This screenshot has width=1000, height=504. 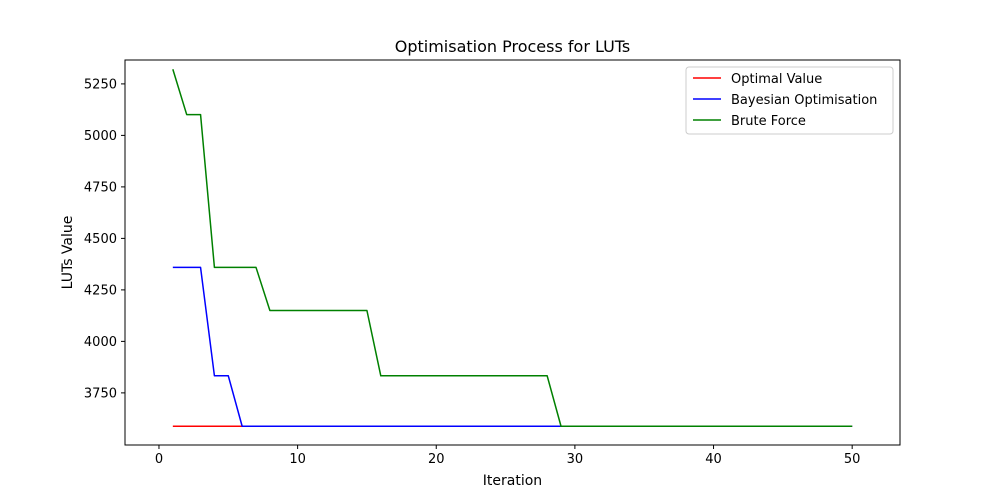 I want to click on y-tick-label: 4000, so click(x=100, y=342).